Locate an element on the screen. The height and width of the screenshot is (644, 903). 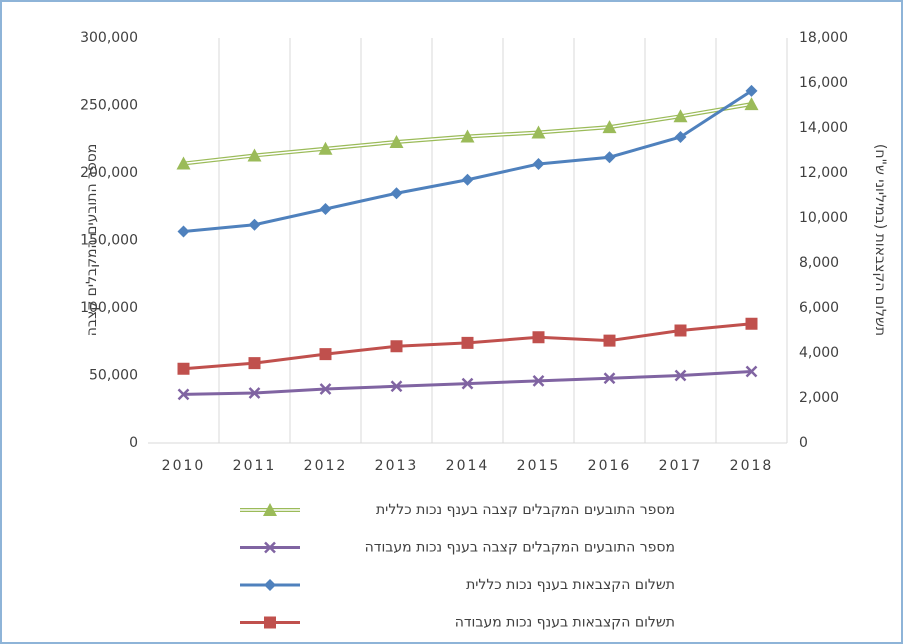
y2-tick-label: 12,000 is located at coordinates (823, 173).